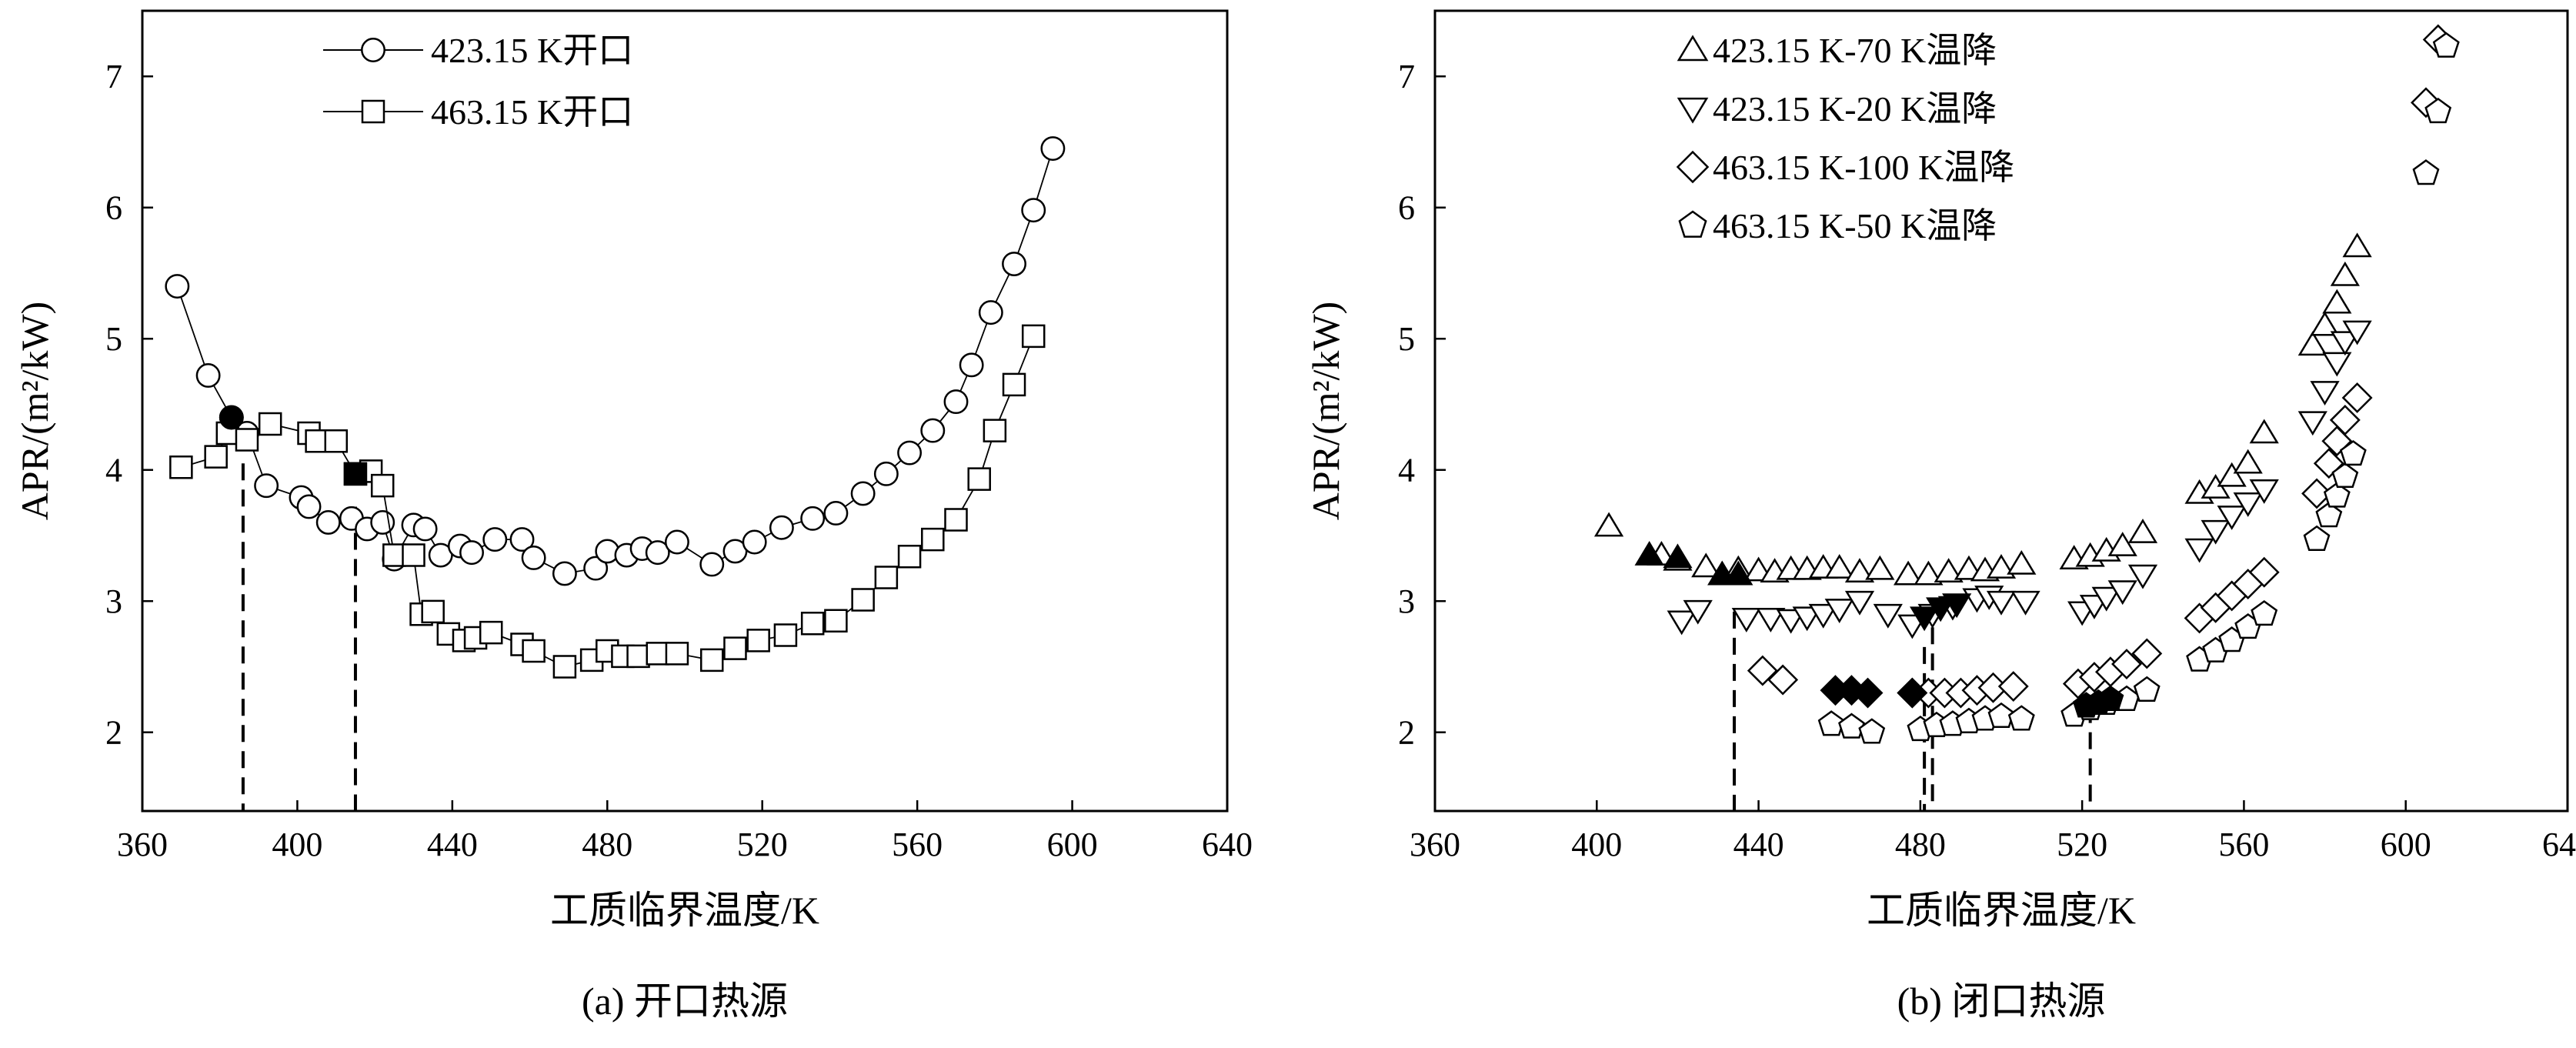 This screenshot has width=2576, height=1048. Describe the element at coordinates (1435, 844) in the screenshot. I see `x-tick-label: 360` at that location.